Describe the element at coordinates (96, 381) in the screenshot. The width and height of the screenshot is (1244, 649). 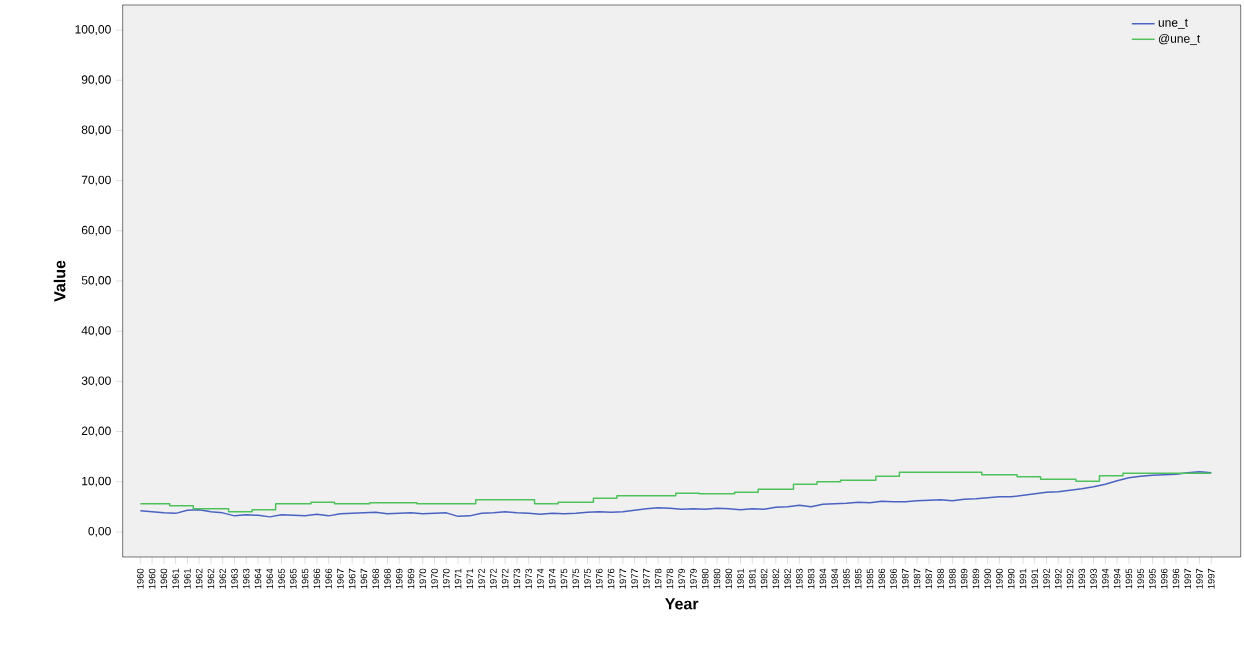
I see `y-tick-label: 30,00` at that location.